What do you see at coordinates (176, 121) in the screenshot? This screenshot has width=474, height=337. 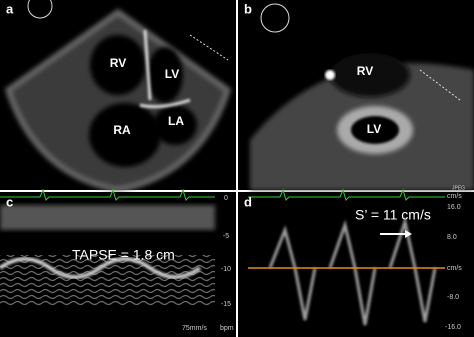 I see `structure-label: LA` at bounding box center [176, 121].